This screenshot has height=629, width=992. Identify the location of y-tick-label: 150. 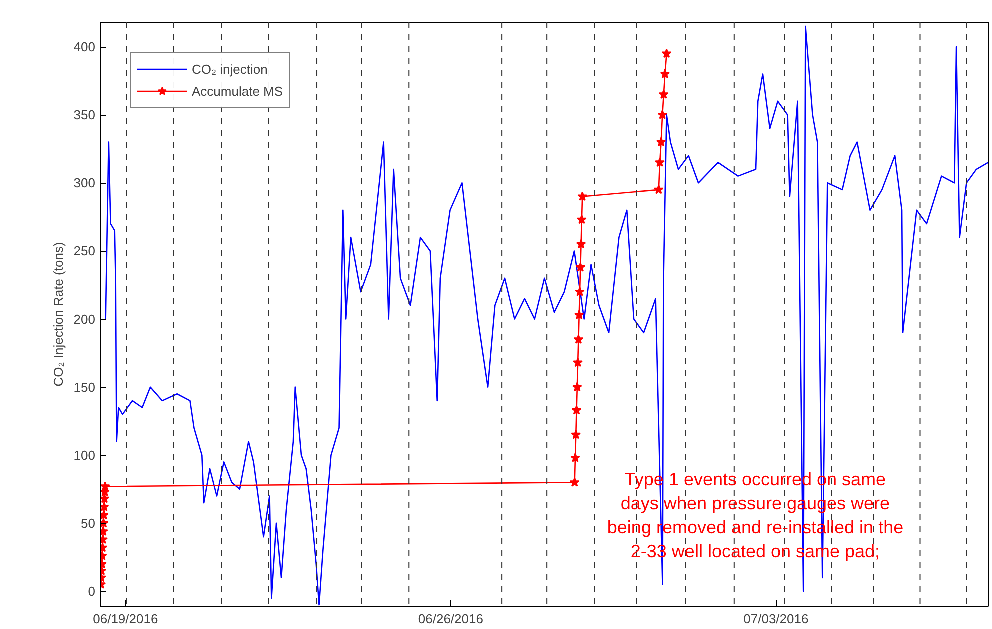
(85, 387).